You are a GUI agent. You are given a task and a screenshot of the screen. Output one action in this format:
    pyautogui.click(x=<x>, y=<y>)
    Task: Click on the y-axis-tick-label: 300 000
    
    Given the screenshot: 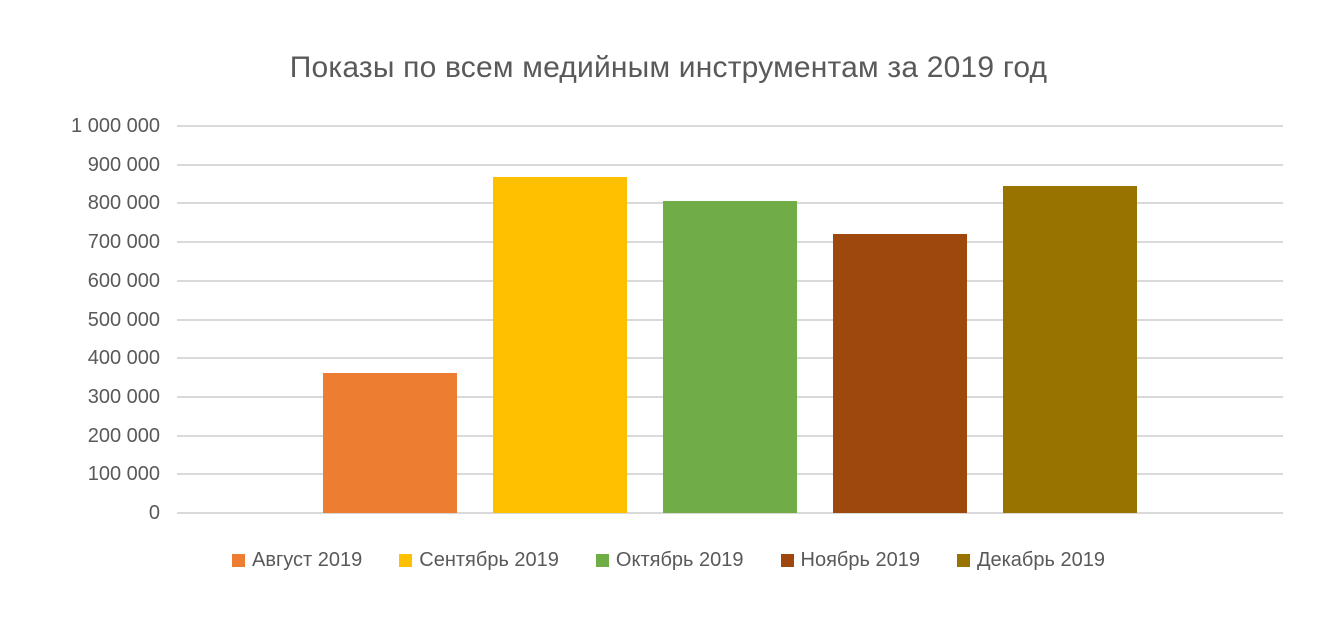 What is the action you would take?
    pyautogui.click(x=123, y=397)
    